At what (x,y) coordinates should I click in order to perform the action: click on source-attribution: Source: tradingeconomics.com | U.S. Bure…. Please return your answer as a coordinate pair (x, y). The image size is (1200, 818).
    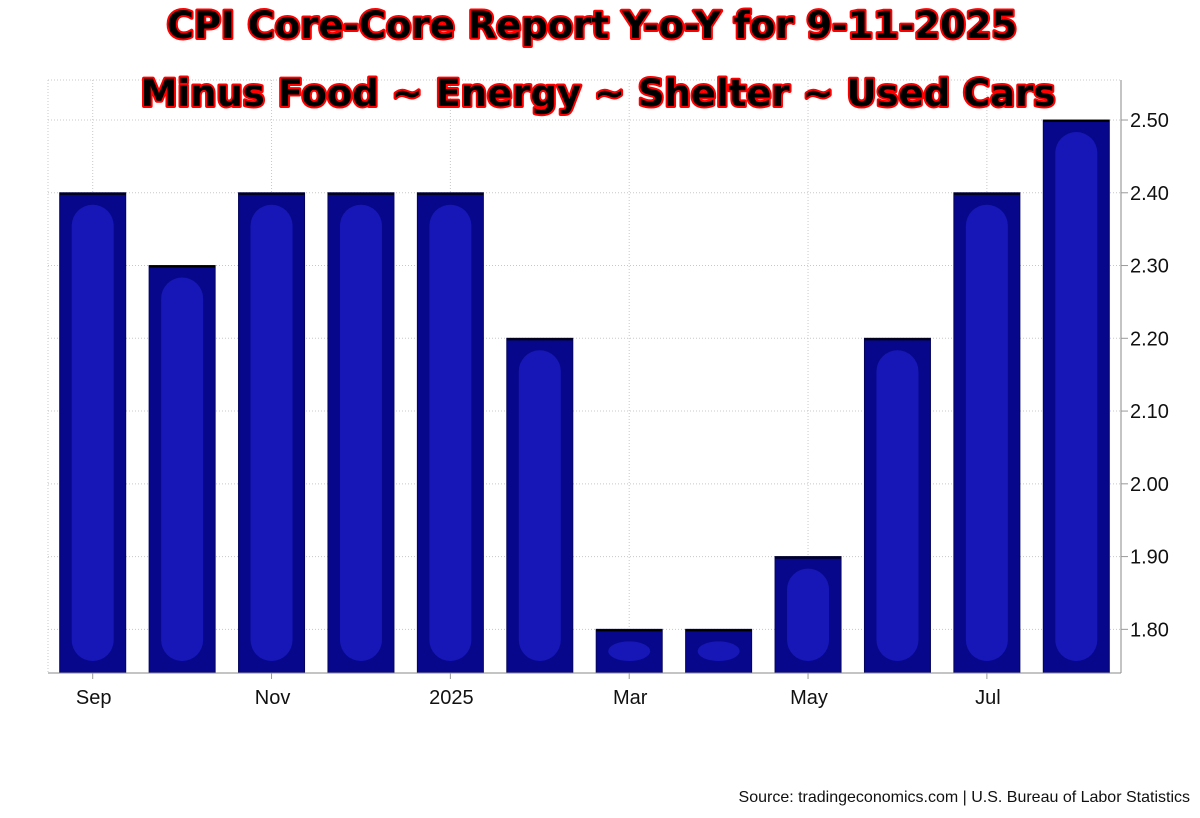
    Looking at the image, I should click on (964, 797).